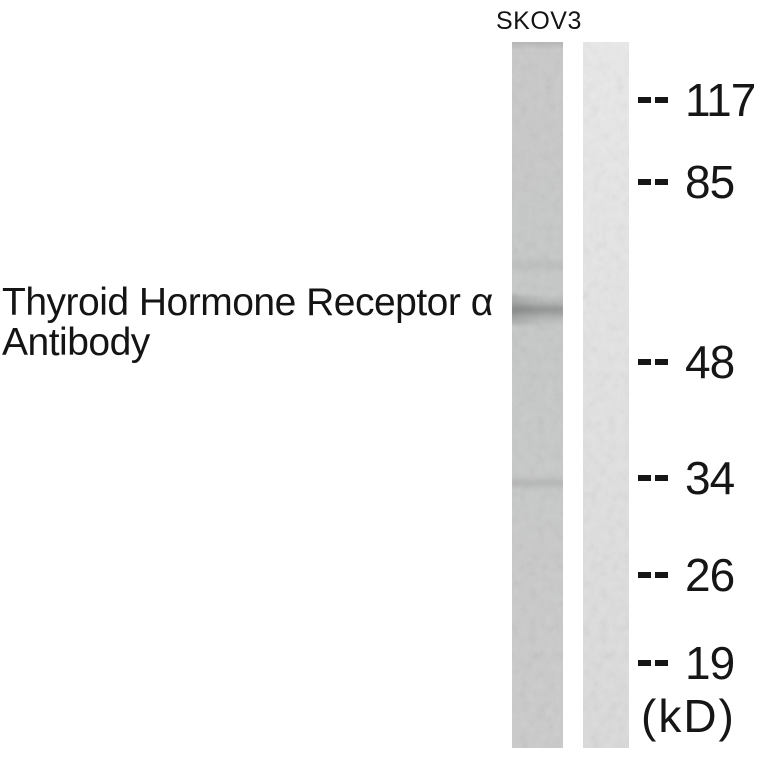 The height and width of the screenshot is (764, 764). Describe the element at coordinates (710, 575) in the screenshot. I see `marker-label: 26` at that location.